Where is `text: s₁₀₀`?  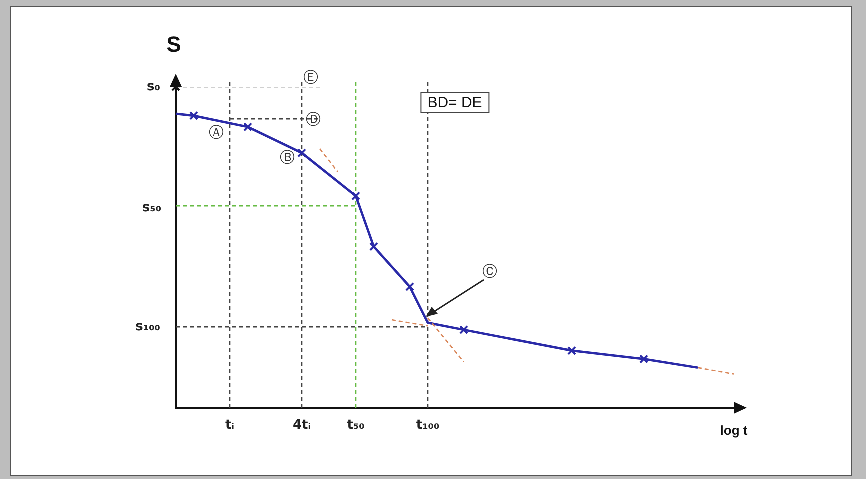 text: s₁₀₀ is located at coordinates (148, 327).